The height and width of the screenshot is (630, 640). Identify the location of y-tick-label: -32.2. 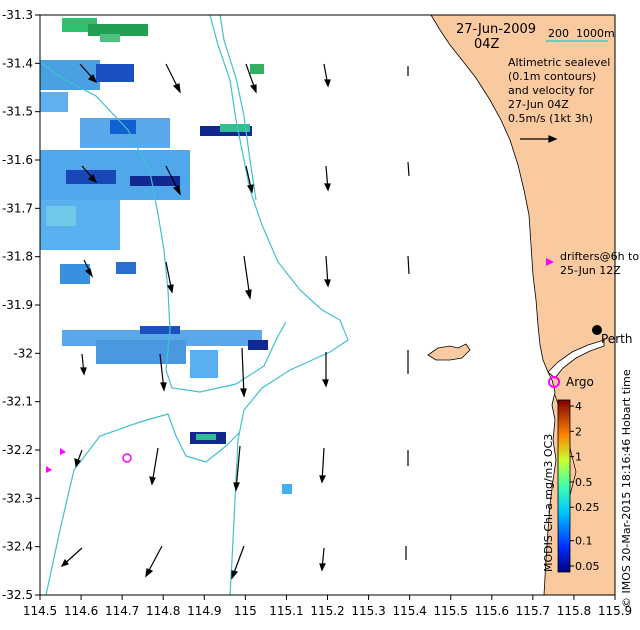
(17, 450).